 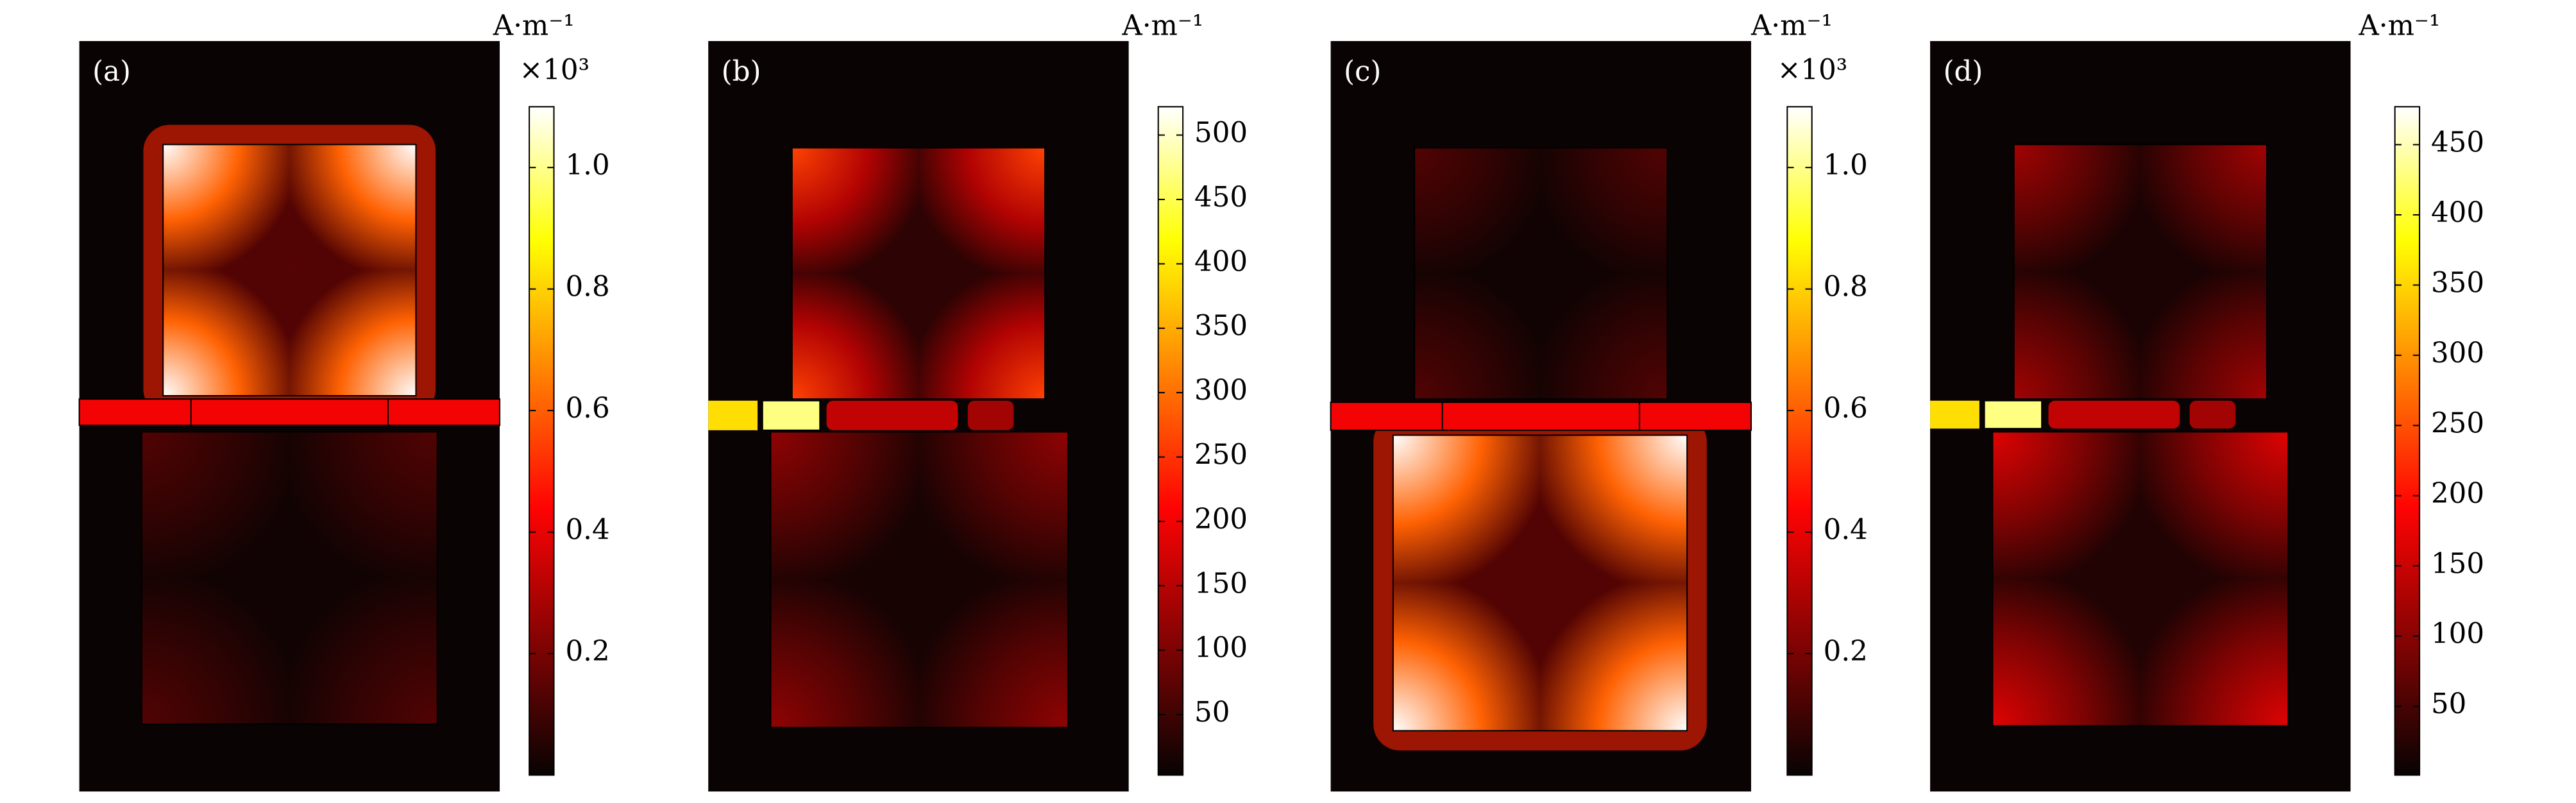 I want to click on panel-label: (d), so click(x=1963, y=72).